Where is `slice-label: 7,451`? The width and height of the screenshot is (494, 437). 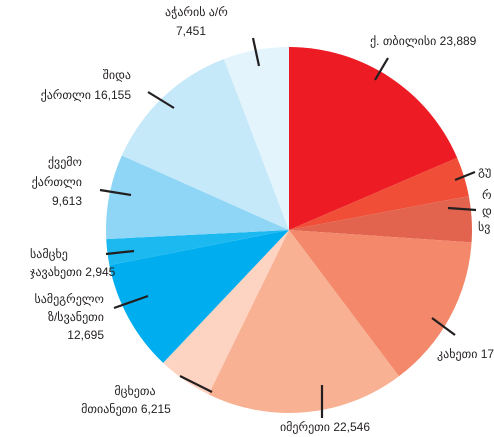
slice-label: 7,451 is located at coordinates (191, 31).